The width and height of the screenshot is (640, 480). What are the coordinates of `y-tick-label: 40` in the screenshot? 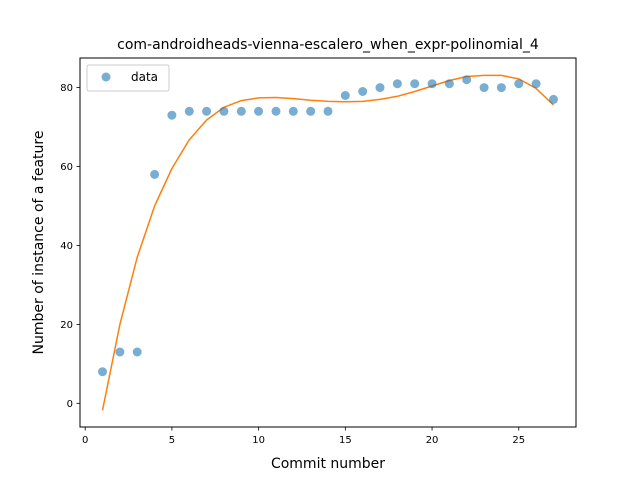 It's located at (66, 246).